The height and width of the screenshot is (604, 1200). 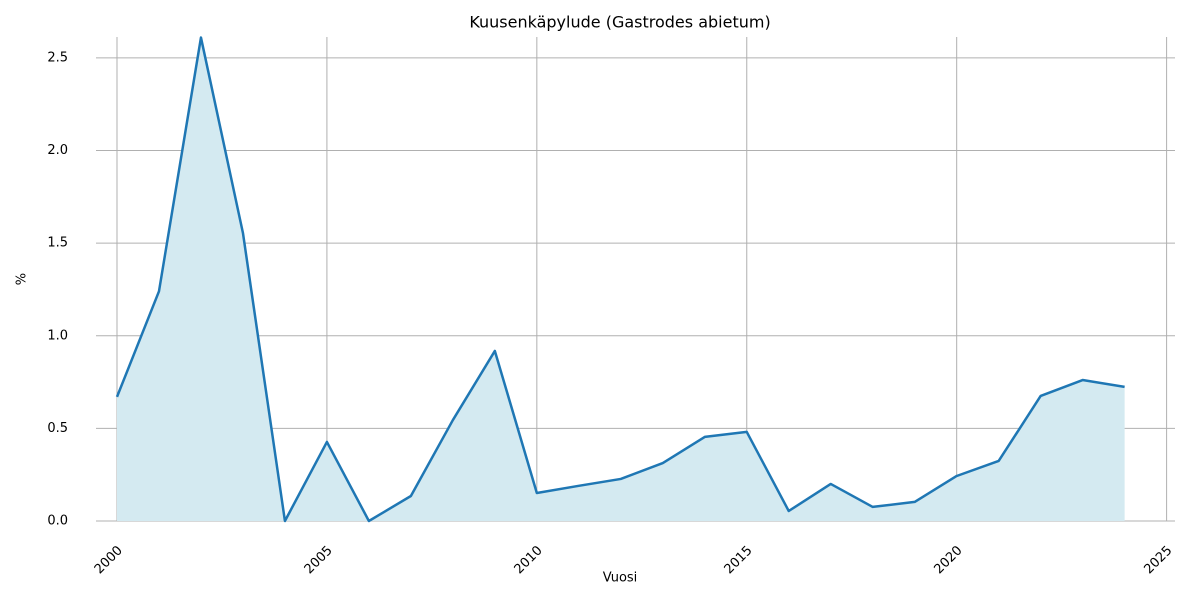 What do you see at coordinates (57, 150) in the screenshot?
I see `y-tick-label: 2.0` at bounding box center [57, 150].